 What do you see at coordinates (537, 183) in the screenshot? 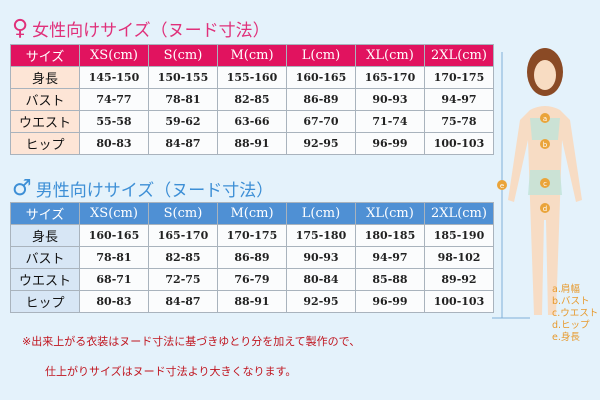
I see `body-figure-illustration: a b c d e` at bounding box center [537, 183].